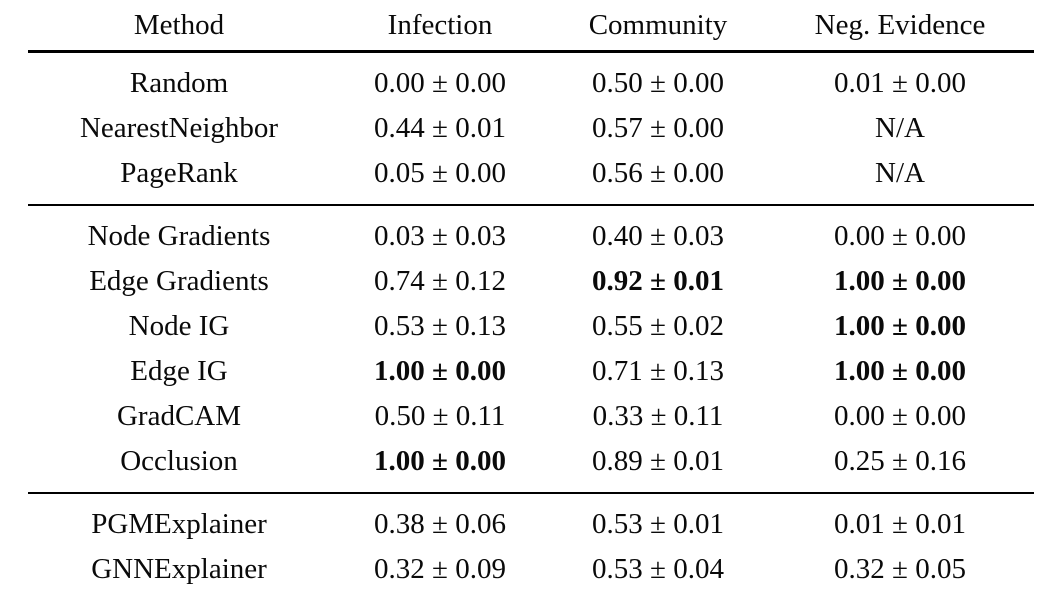 The height and width of the screenshot is (606, 1047). I want to click on cell-neg-evidence: 0.01 ± 0.00, so click(900, 83).